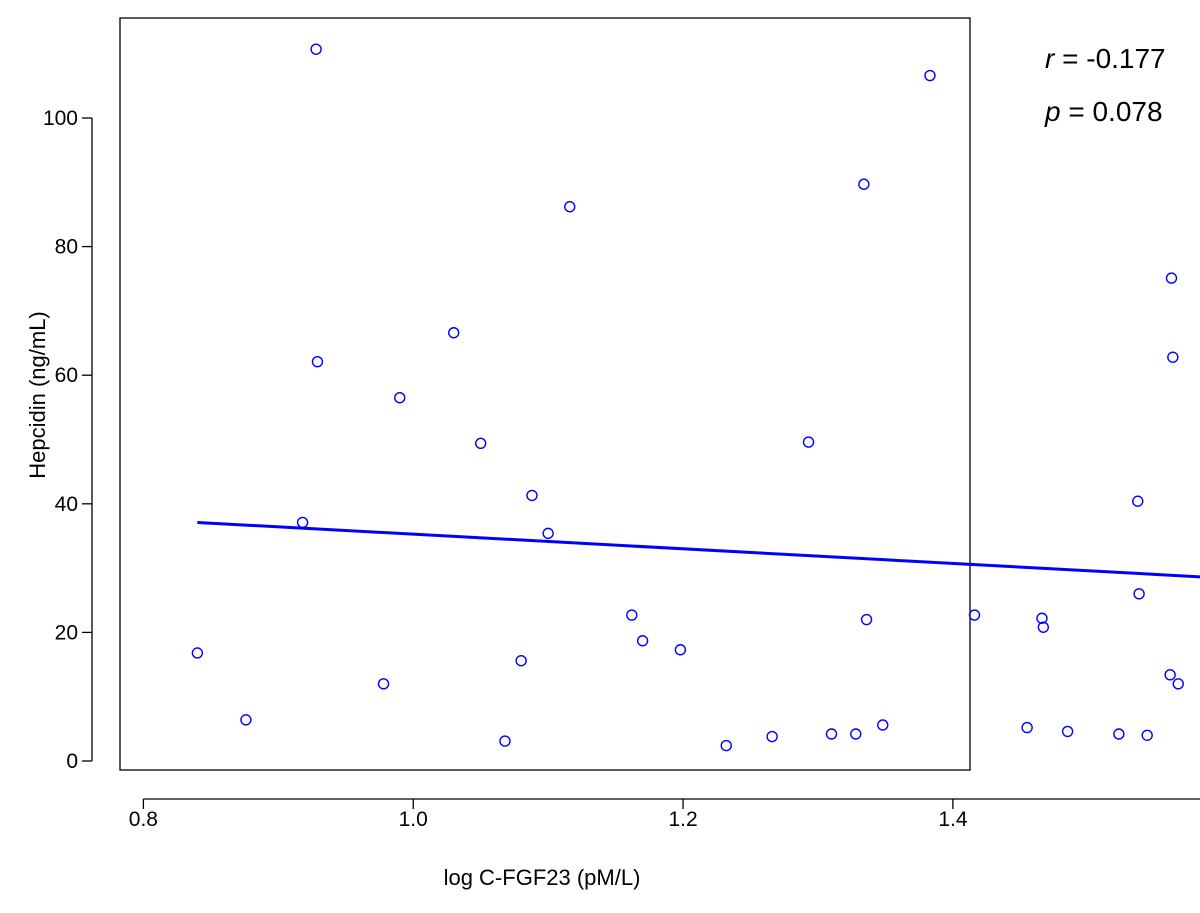  I want to click on r-value: = -0.177, so click(1109, 58).